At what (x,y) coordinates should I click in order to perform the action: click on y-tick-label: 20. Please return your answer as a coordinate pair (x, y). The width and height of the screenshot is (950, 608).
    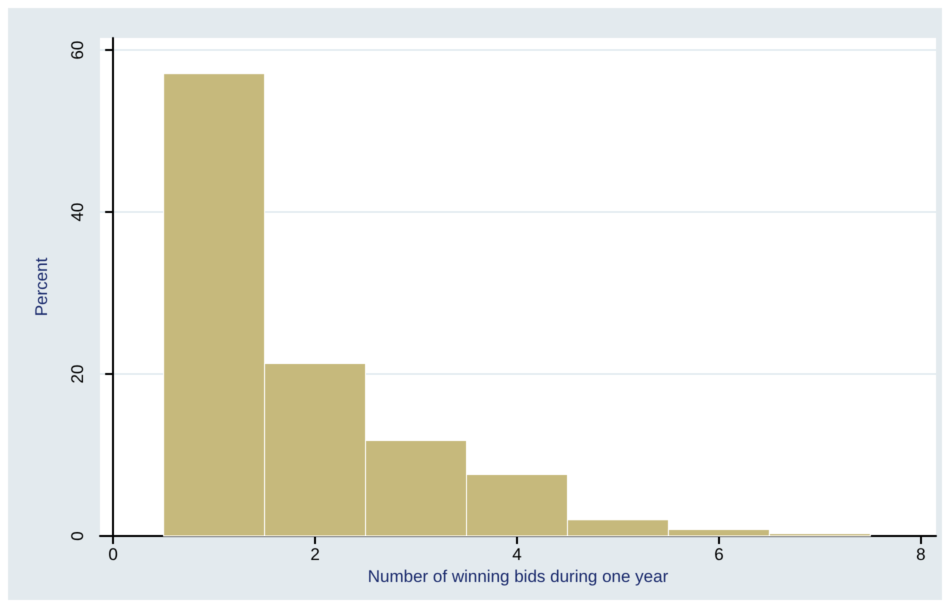
    Looking at the image, I should click on (77, 374).